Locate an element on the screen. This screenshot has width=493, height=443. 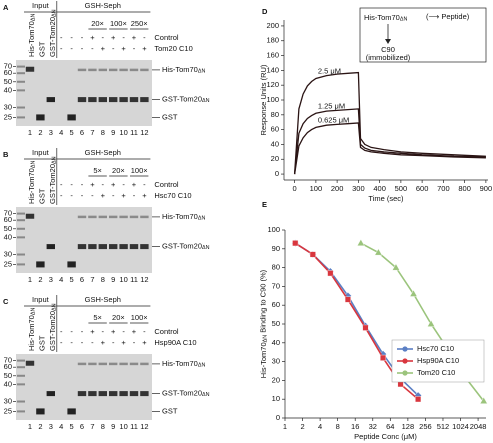
x-tick-label: 500 is located at coordinates (401, 188).